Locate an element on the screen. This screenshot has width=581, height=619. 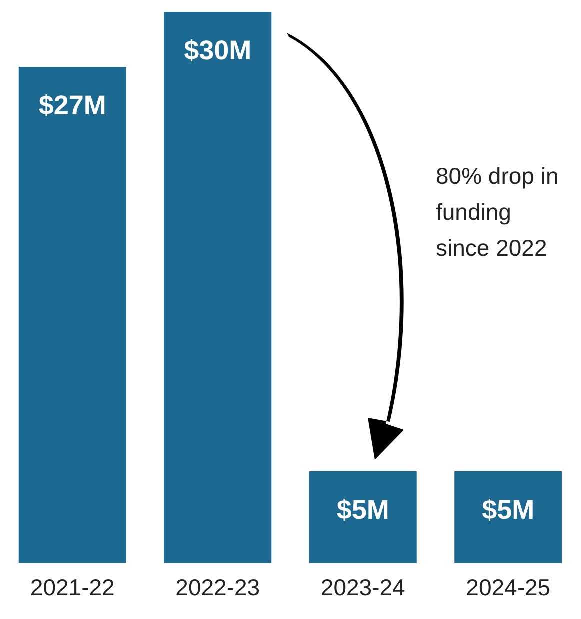
data-label: $30M is located at coordinates (218, 50).